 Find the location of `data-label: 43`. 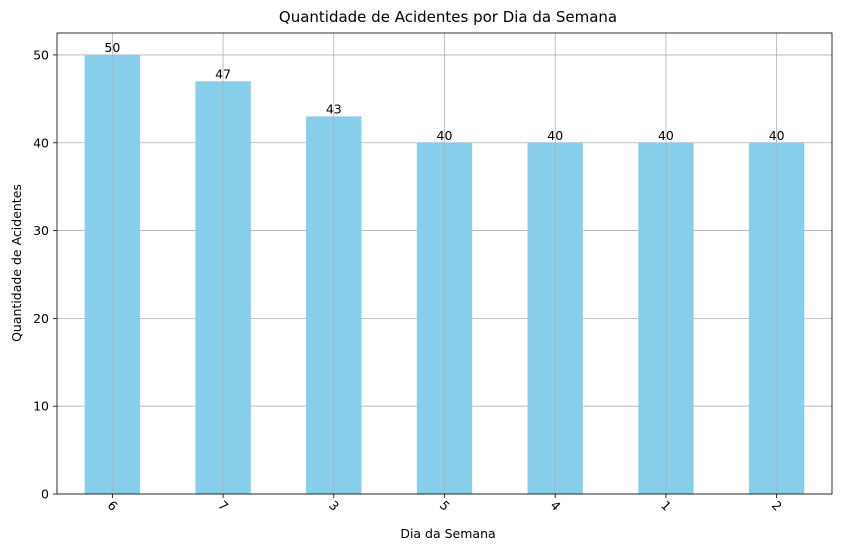

data-label: 43 is located at coordinates (334, 108).